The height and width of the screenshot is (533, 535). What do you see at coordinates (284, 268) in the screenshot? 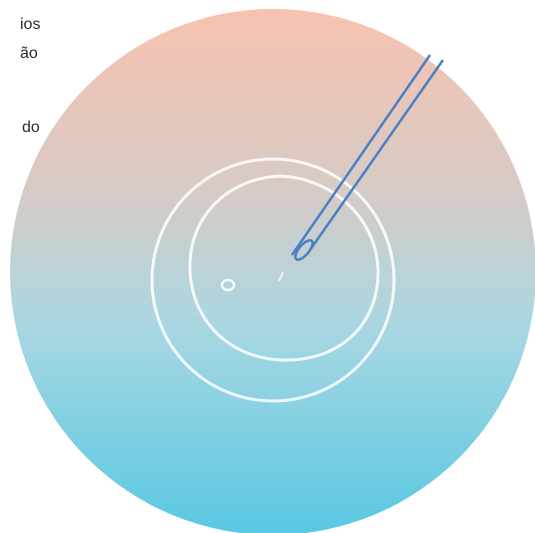
I see `inner-cell` at bounding box center [284, 268].